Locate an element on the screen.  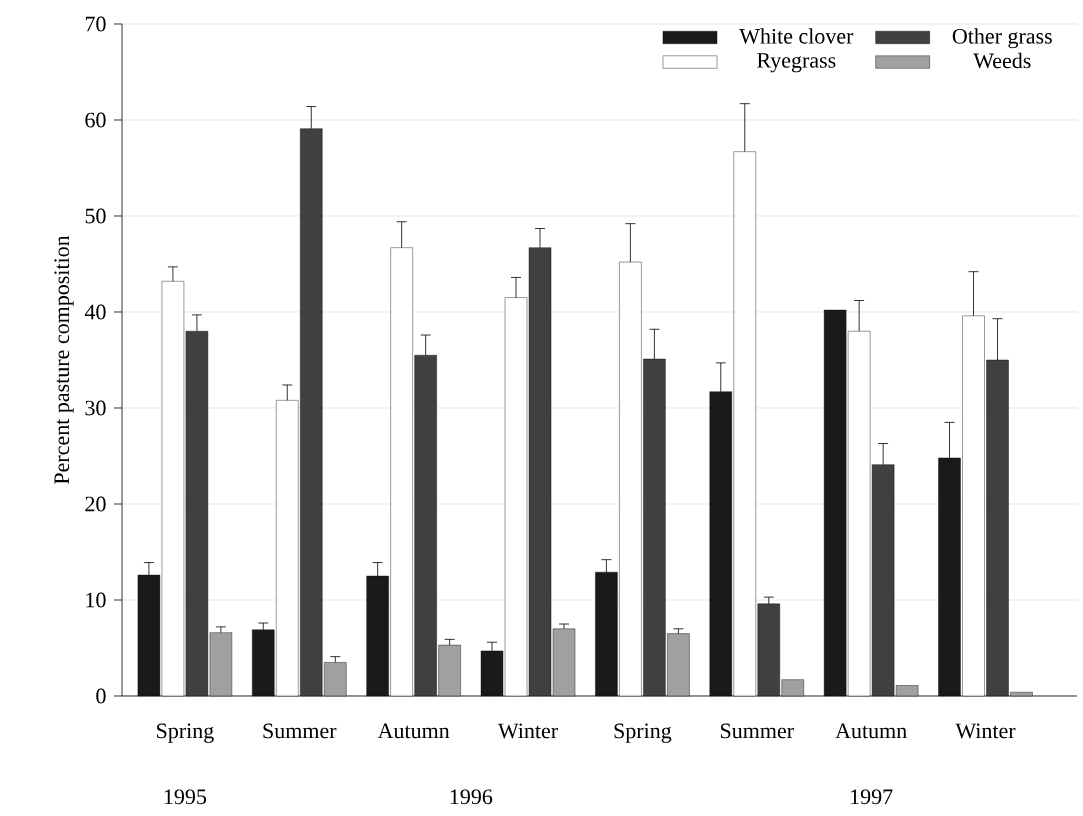
text: 1996 is located at coordinates (471, 797).